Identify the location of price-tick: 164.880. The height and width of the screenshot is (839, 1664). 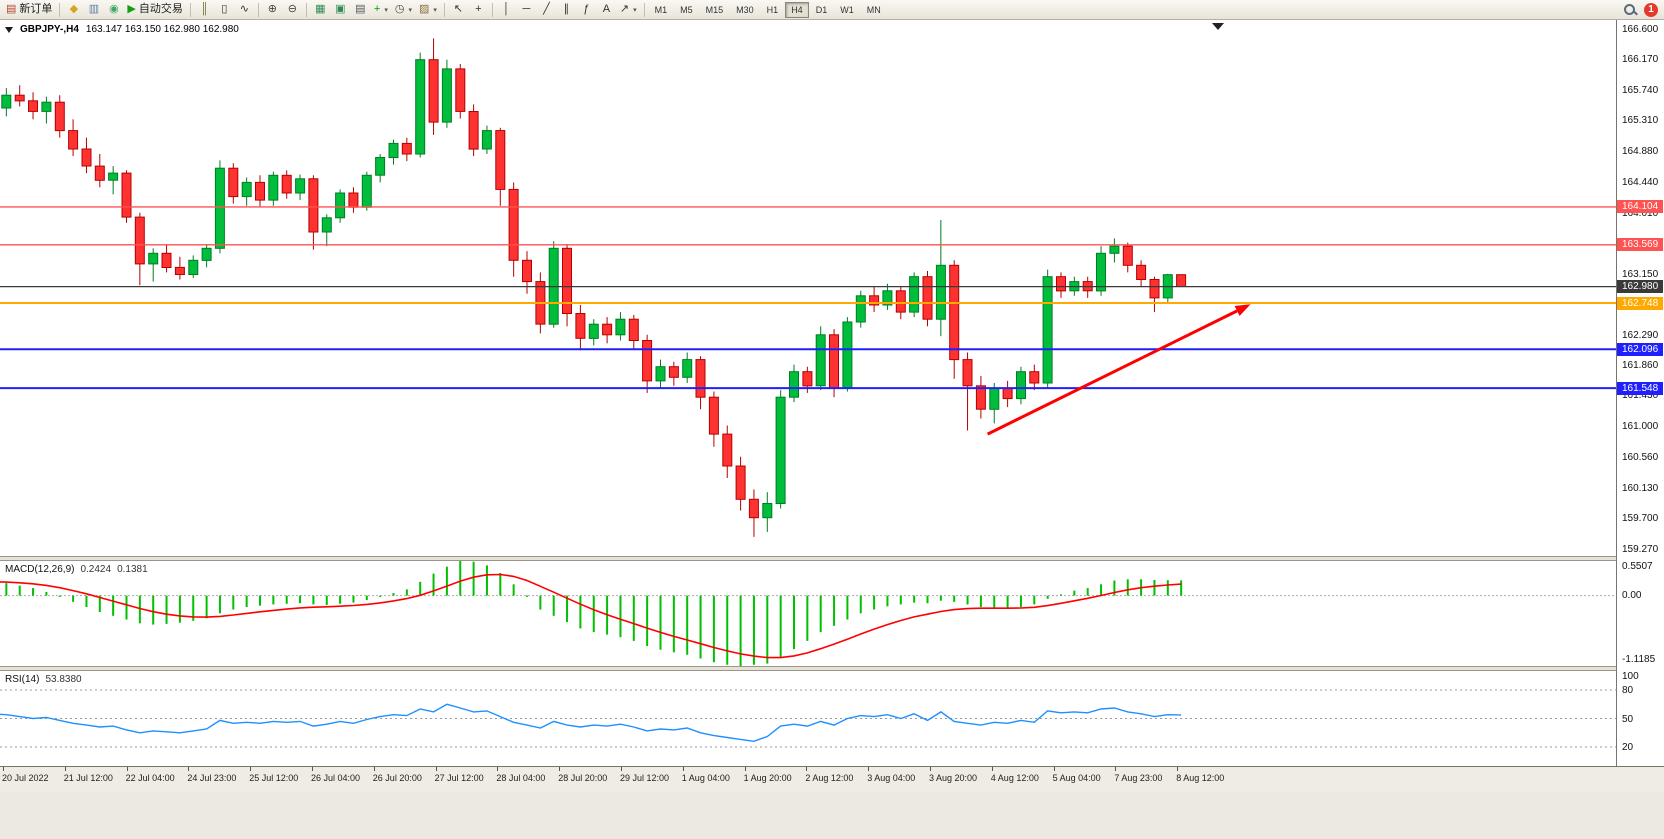
(1640, 151).